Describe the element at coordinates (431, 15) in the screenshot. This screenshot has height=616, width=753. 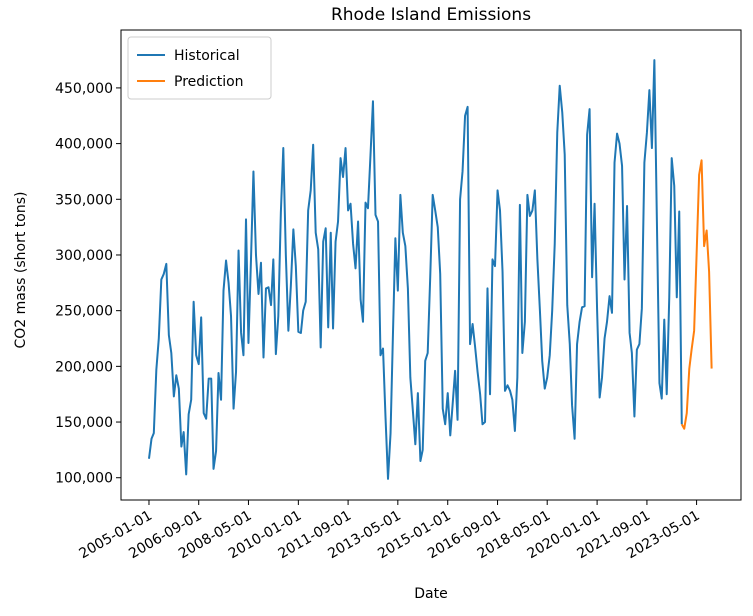
I see `chart-title: Rhode Island Emissions` at that location.